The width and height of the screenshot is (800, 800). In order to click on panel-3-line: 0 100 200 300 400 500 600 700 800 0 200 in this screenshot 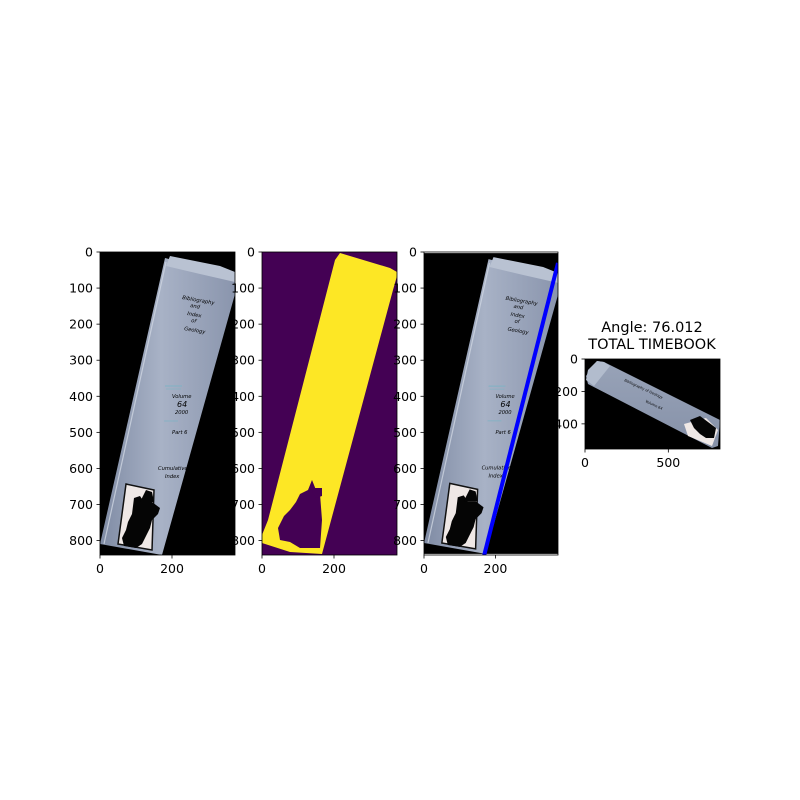, I will do `click(476, 410)`.